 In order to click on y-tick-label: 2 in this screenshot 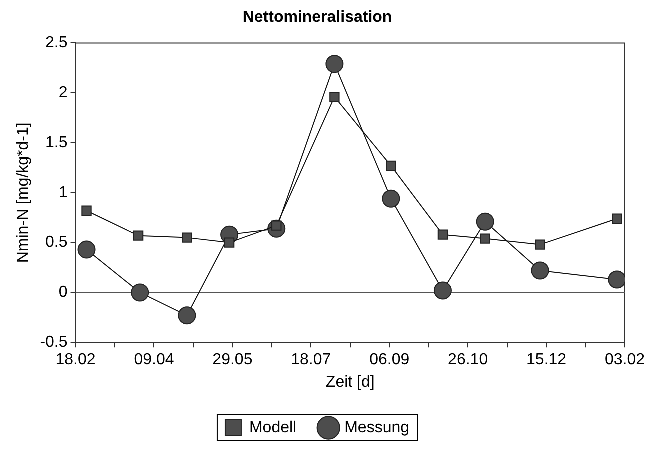, I will do `click(63, 93)`.